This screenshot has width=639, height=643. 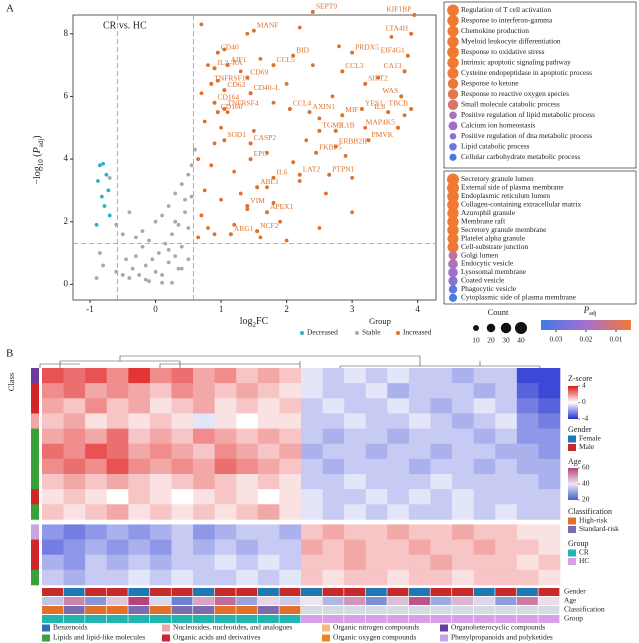 What do you see at coordinates (572, 553) in the screenshot?
I see `legend-swatch` at bounding box center [572, 553].